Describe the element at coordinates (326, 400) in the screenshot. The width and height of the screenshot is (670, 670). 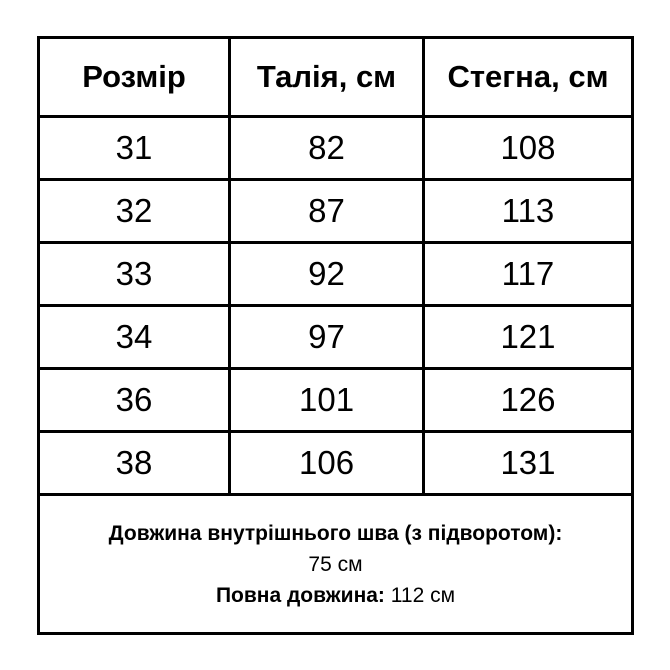
I see `waist-cell: 101` at that location.